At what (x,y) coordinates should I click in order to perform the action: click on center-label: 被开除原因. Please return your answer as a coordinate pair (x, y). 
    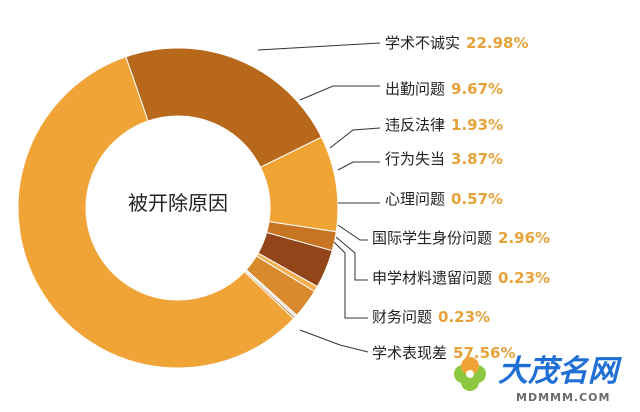
    Looking at the image, I should click on (178, 203).